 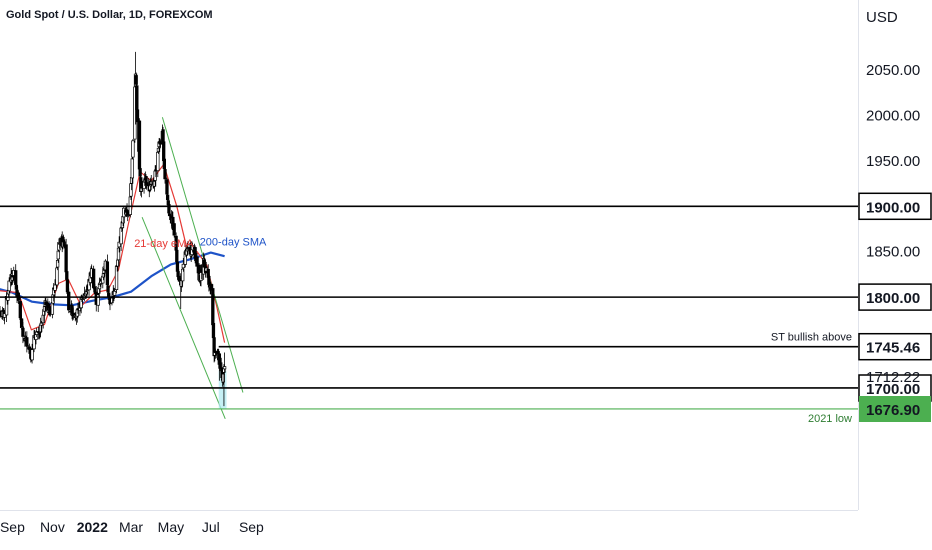 I want to click on highlight-box, so click(x=222, y=389).